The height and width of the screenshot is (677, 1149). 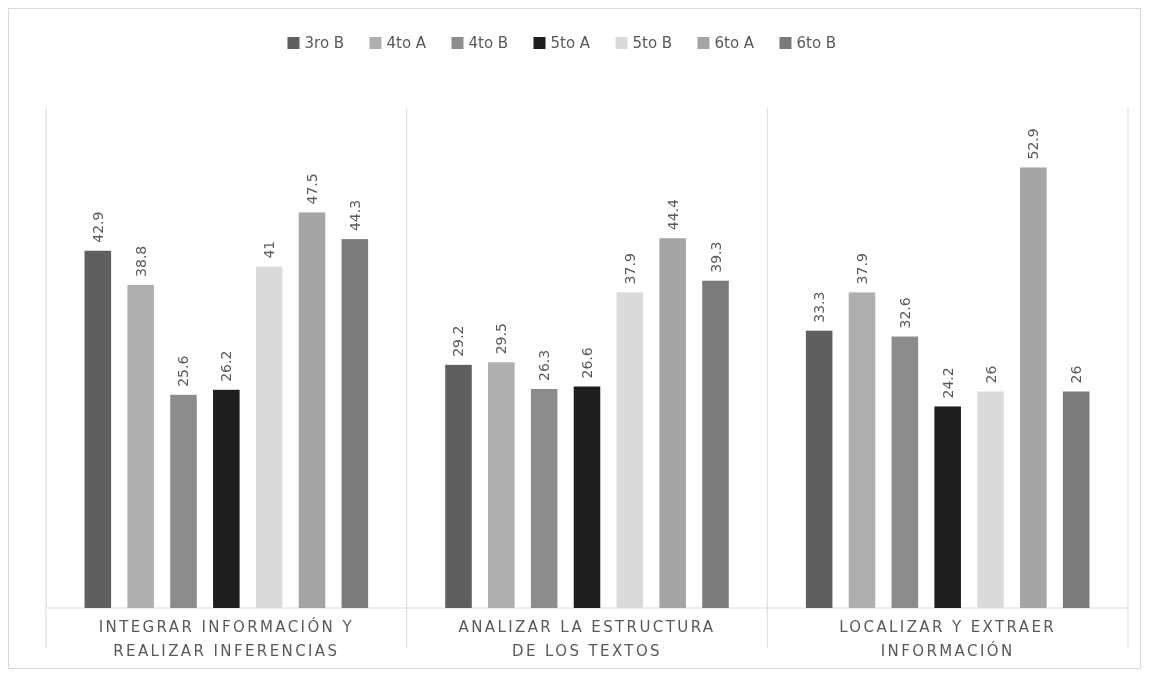 What do you see at coordinates (488, 43) in the screenshot?
I see `legend-label: 4to B` at bounding box center [488, 43].